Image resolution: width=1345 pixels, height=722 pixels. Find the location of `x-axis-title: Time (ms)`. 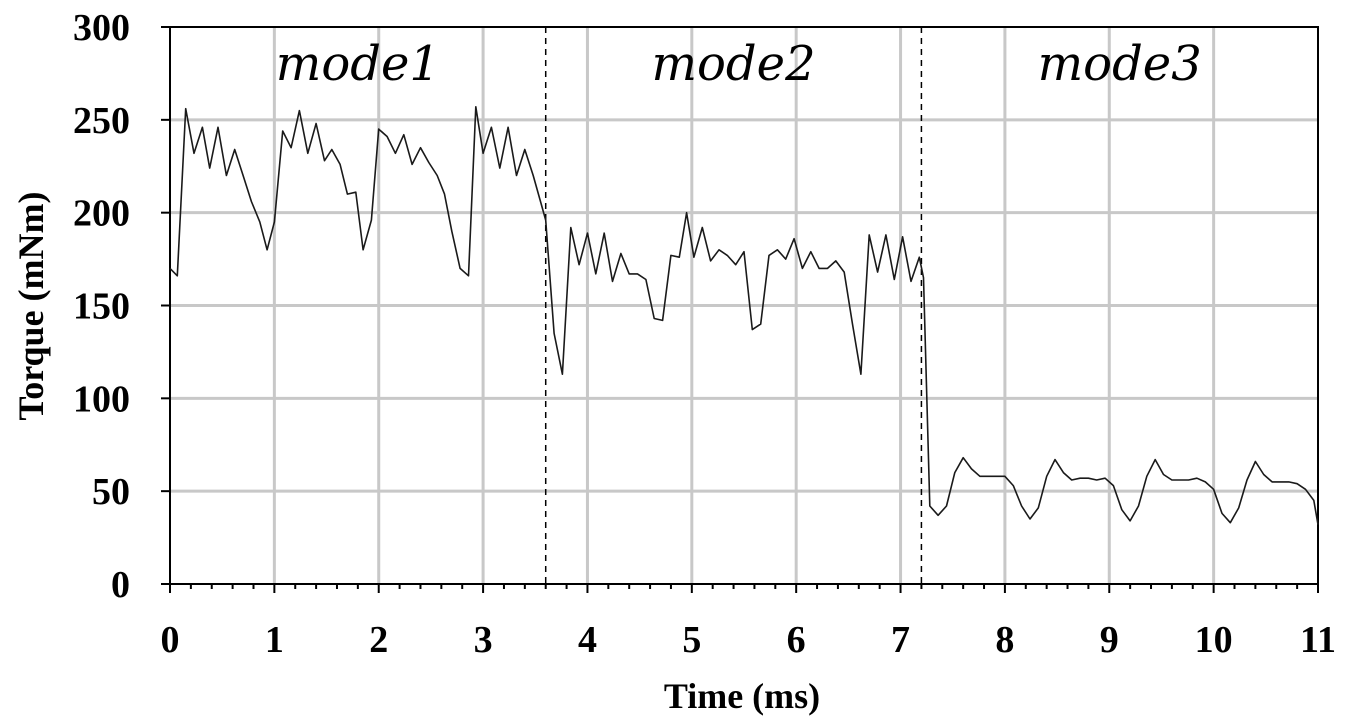

x-axis-title: Time (ms) is located at coordinates (742, 696).